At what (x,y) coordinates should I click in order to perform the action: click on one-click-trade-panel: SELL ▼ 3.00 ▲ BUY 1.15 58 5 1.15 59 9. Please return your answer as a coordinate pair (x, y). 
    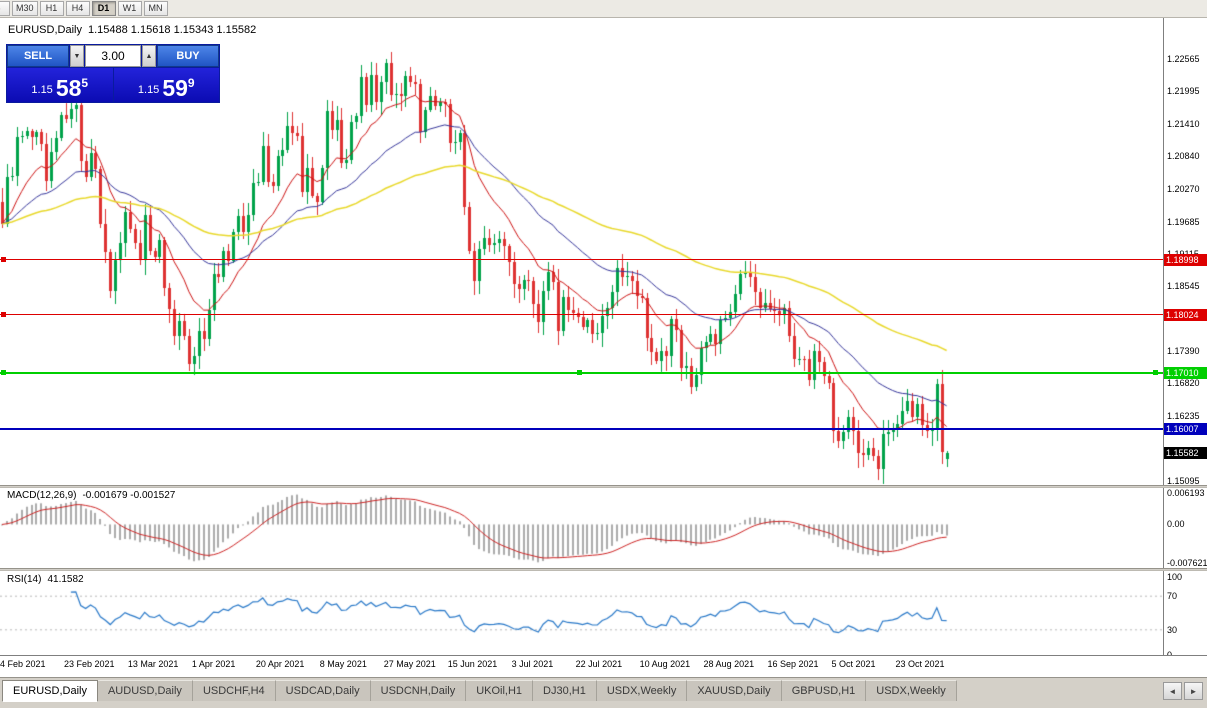
    Looking at the image, I should click on (113, 73).